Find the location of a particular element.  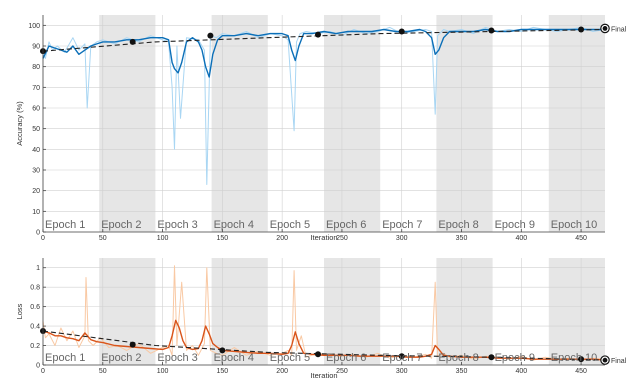

accuracy-y-tick-label: 90 is located at coordinates (36, 47).